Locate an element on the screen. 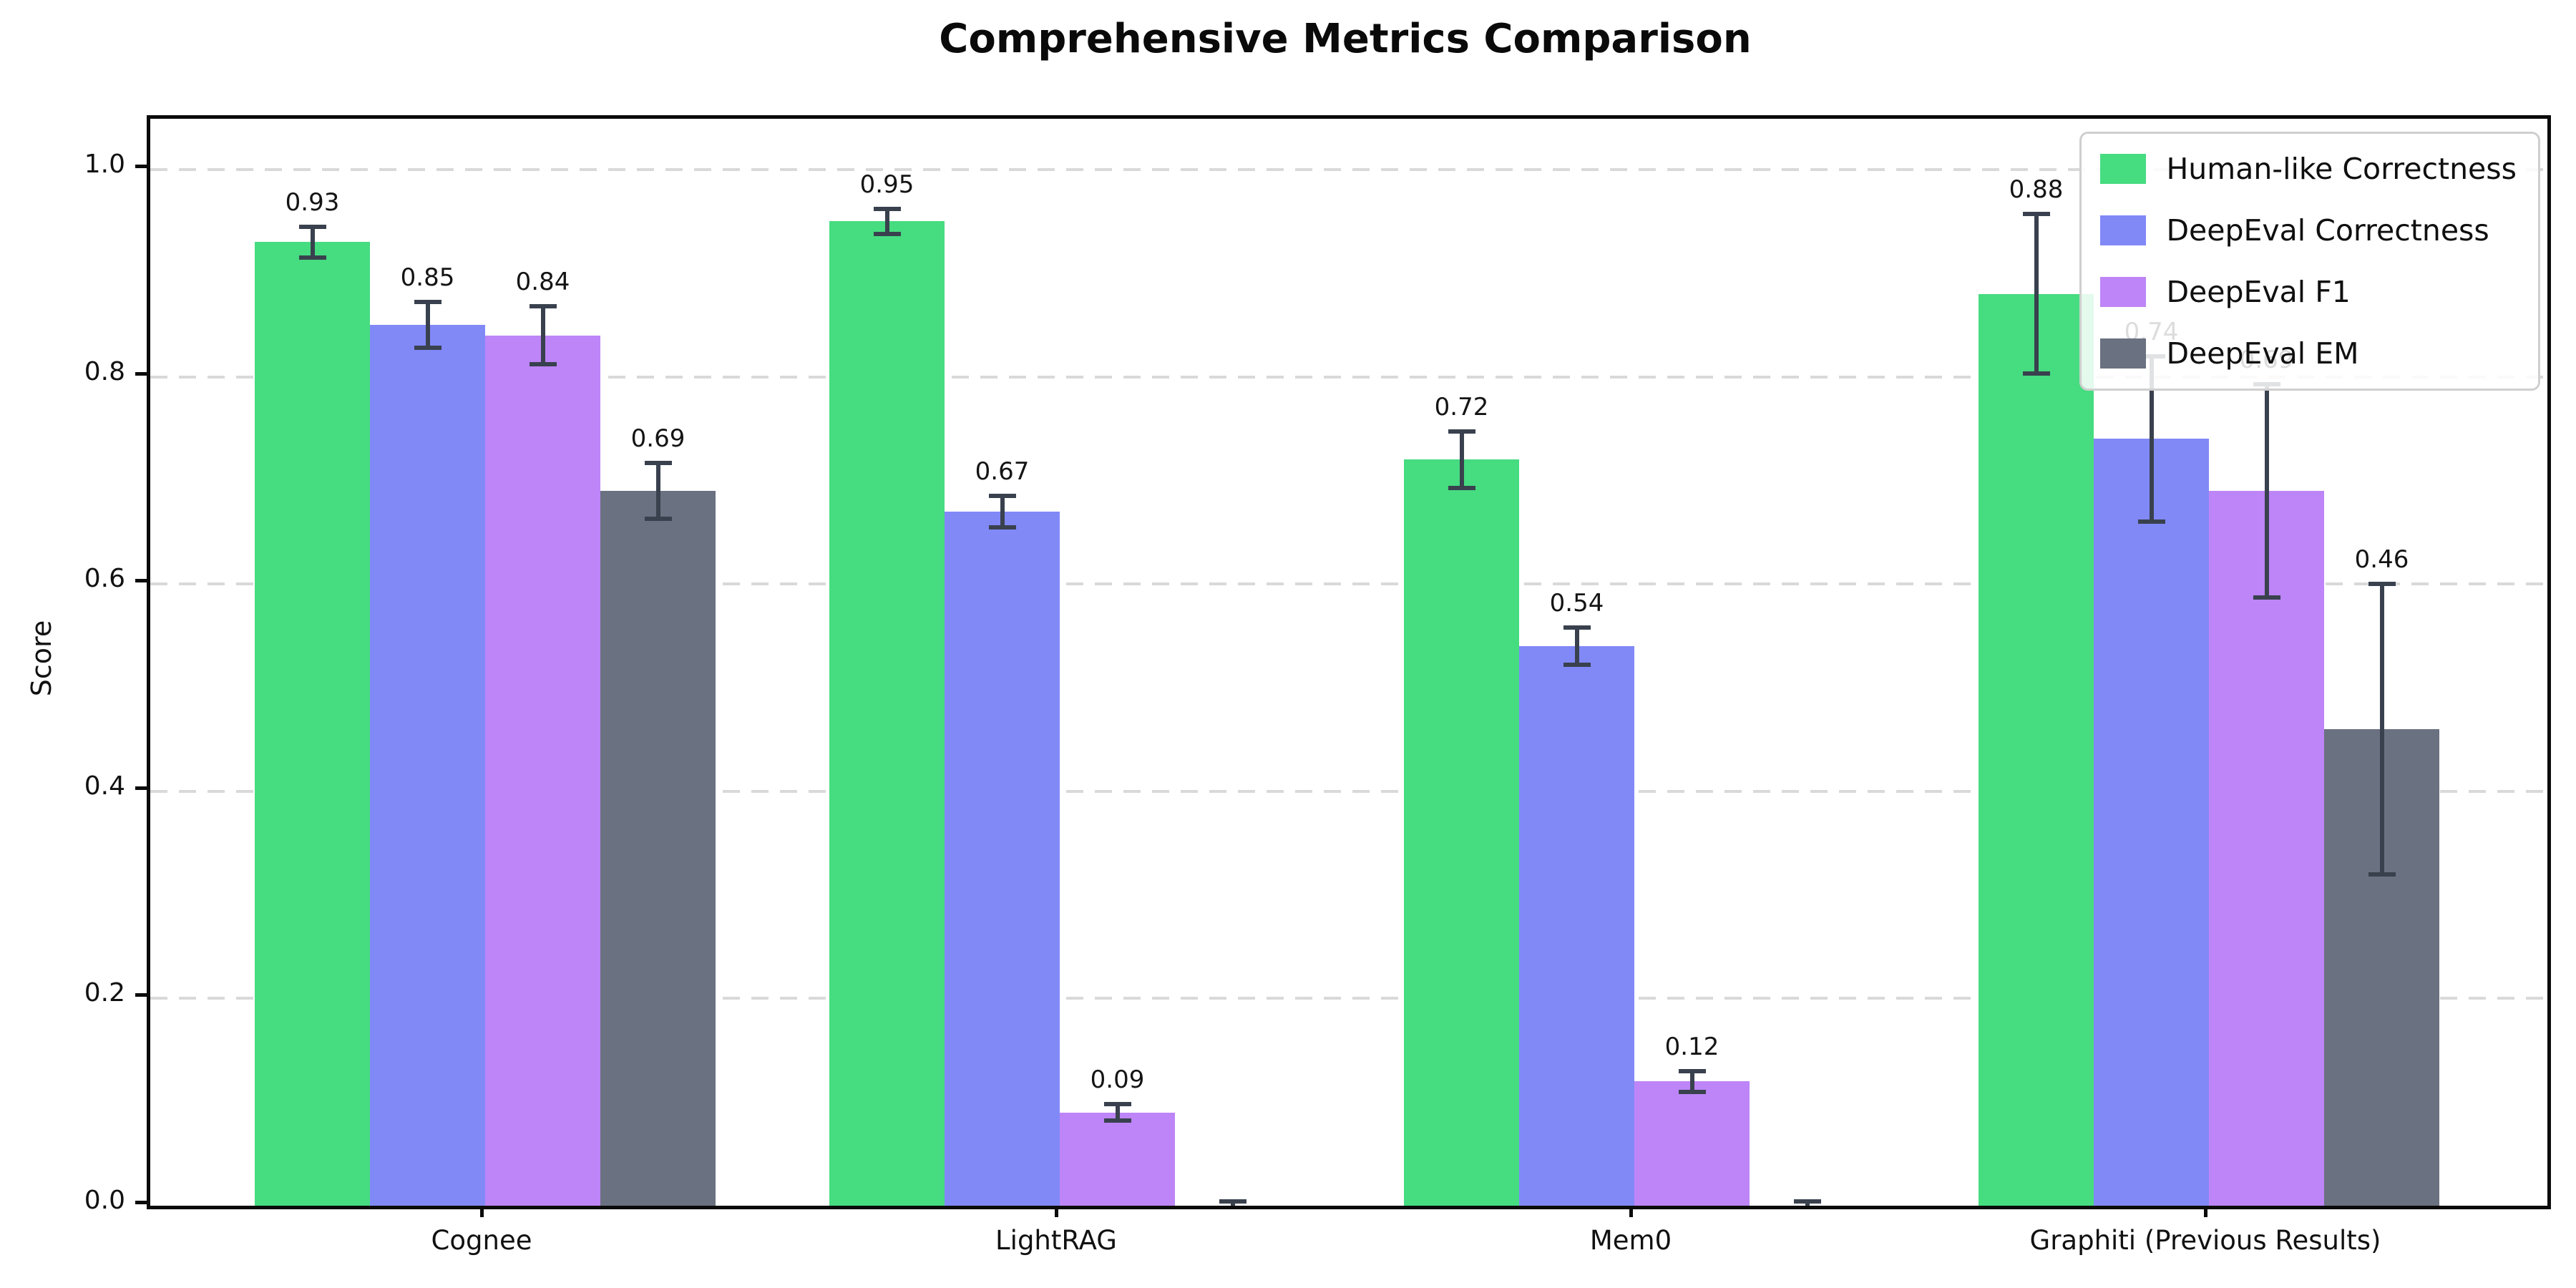 This screenshot has width=2576, height=1288. bar-value-label: 0.69 is located at coordinates (658, 438).